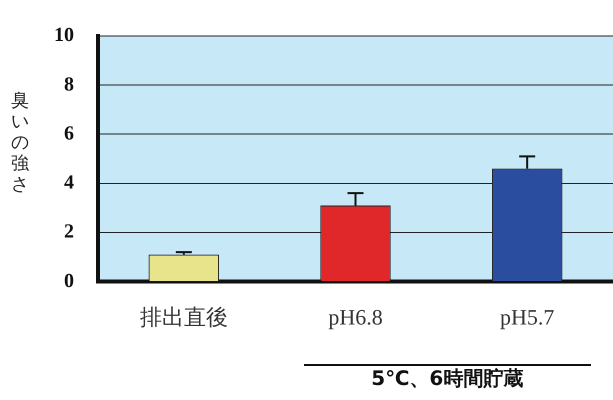 The image size is (613, 400). What do you see at coordinates (64, 35) in the screenshot?
I see `y-tick-label: 10` at bounding box center [64, 35].